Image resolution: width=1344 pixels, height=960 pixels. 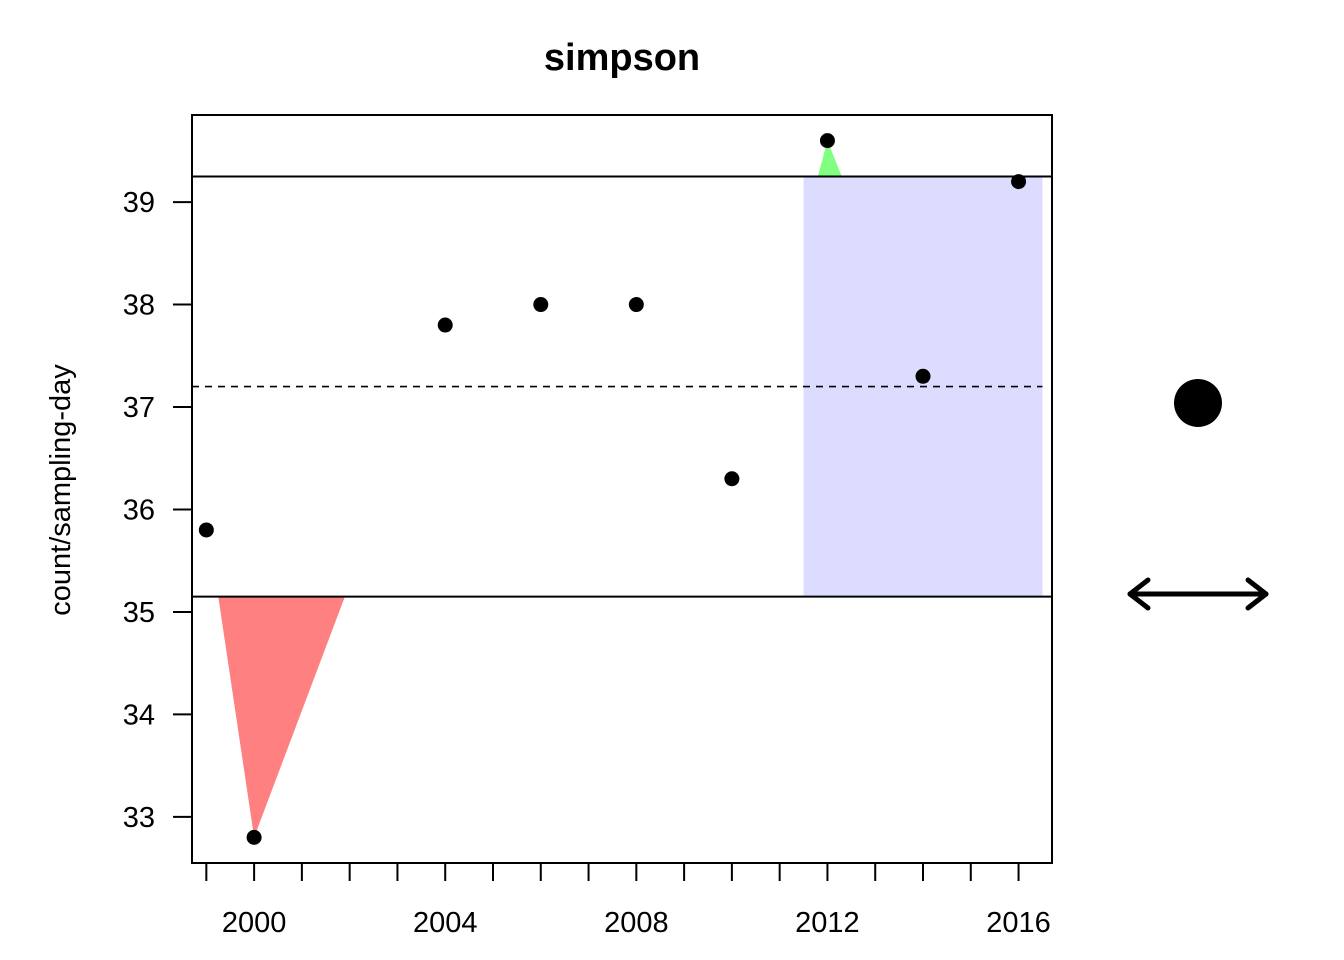 I want to click on low-excursion, so click(x=281, y=717).